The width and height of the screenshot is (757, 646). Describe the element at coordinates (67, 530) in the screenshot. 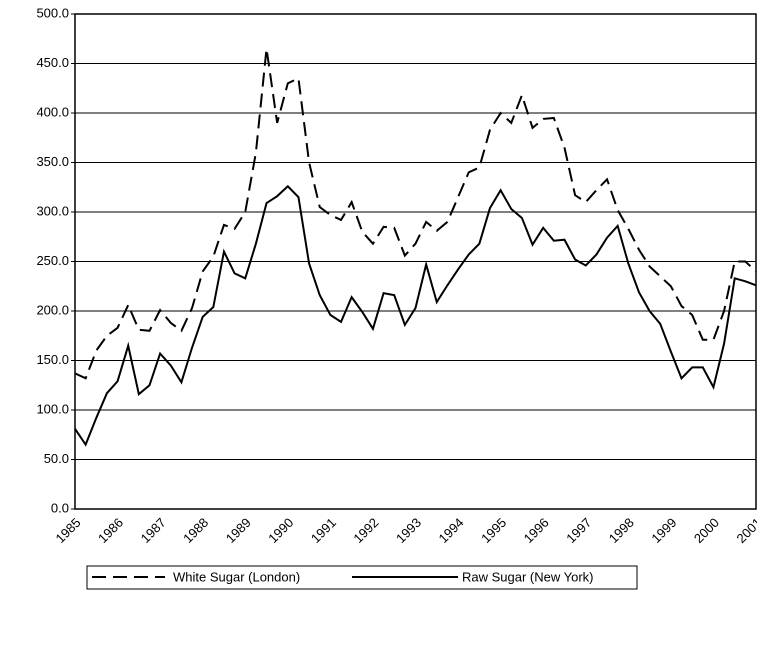

I see `x-tick-label: 1985` at that location.